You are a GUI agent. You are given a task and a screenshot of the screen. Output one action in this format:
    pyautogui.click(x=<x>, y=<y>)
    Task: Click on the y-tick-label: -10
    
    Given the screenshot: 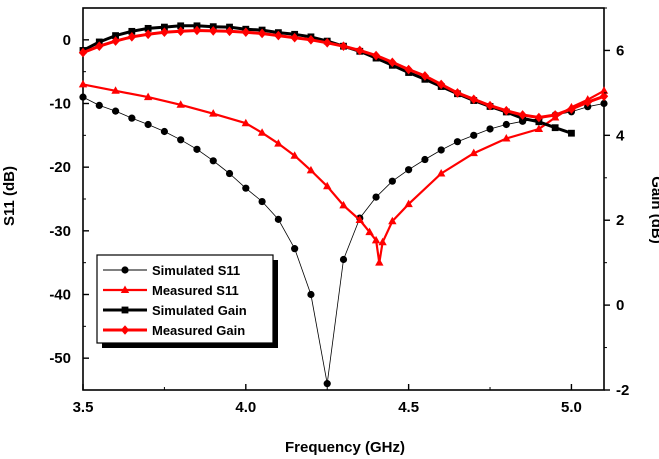 What is the action you would take?
    pyautogui.click(x=60, y=104)
    